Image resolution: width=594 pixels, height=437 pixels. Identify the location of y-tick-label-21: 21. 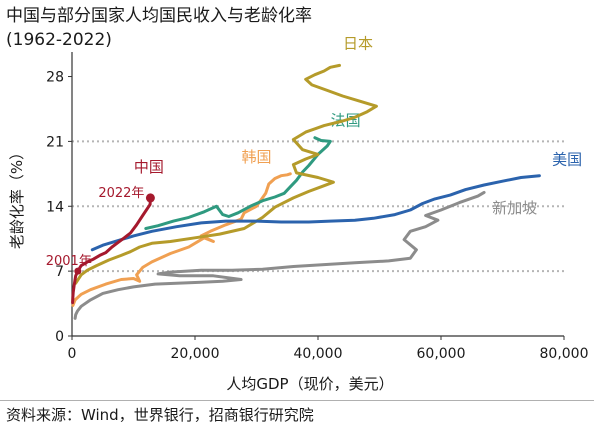
(55, 142).